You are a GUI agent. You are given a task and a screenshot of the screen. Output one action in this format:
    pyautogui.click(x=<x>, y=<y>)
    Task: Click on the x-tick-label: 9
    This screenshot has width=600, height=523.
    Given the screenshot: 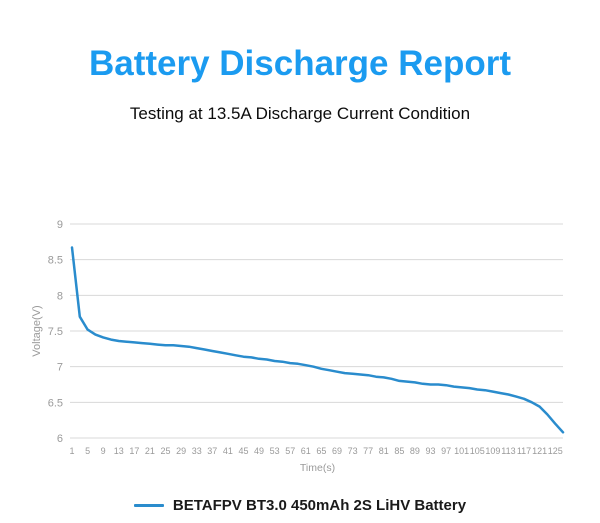 What is the action you would take?
    pyautogui.click(x=103, y=451)
    